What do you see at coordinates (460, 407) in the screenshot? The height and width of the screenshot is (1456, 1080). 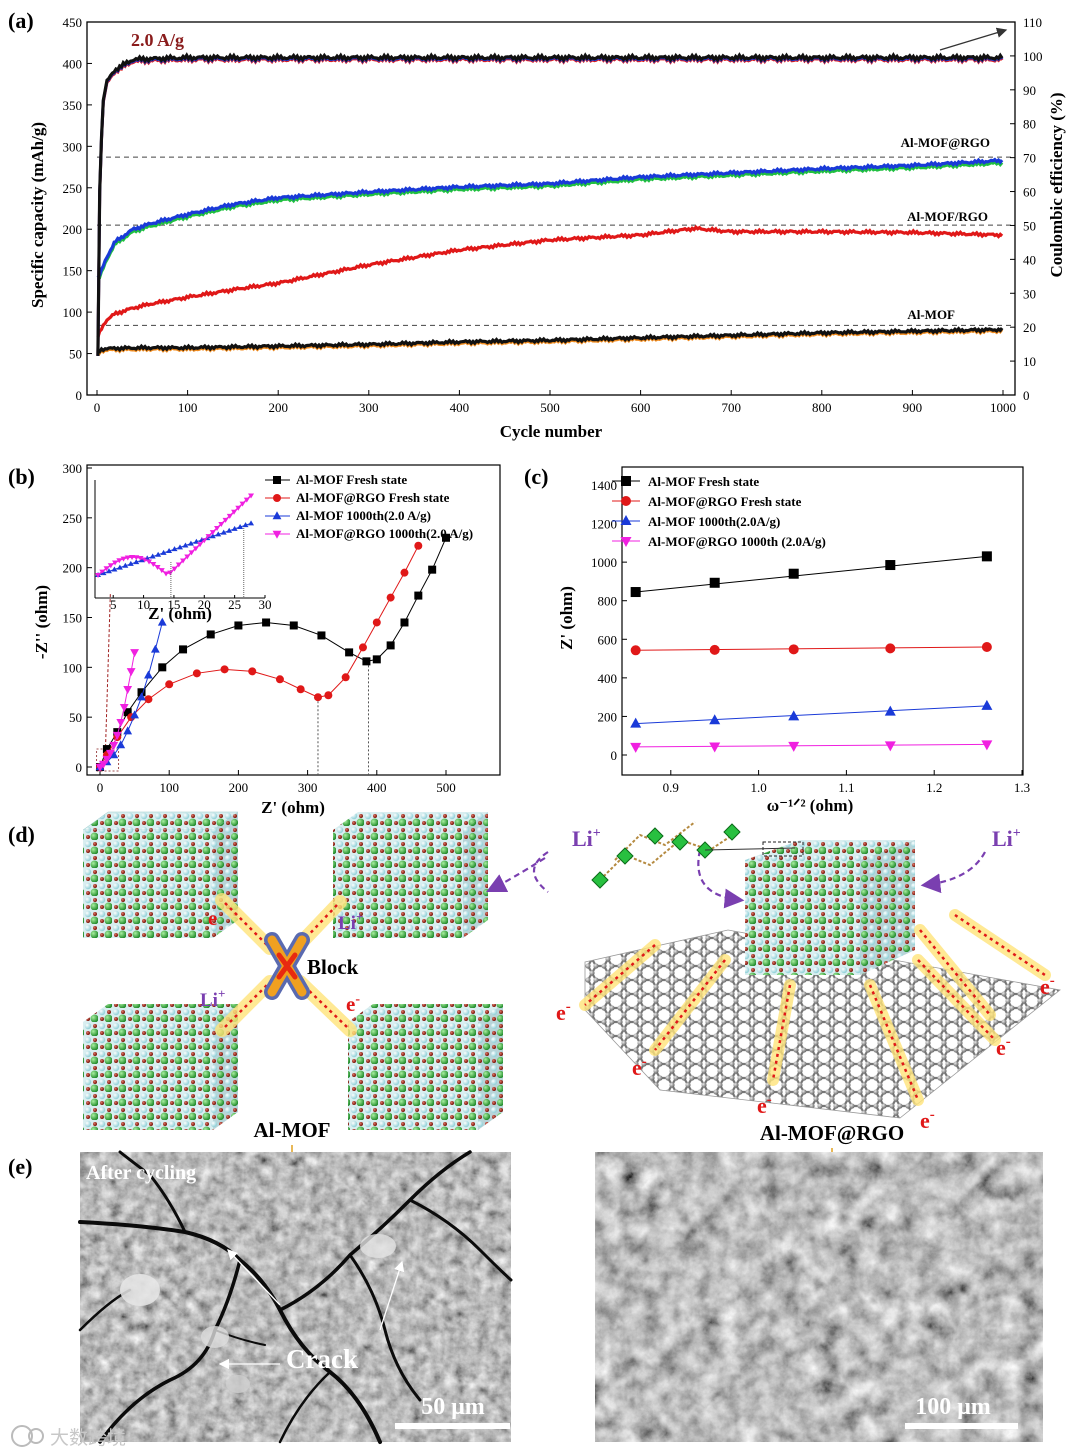 I see `x-tick-label-a: 400` at bounding box center [460, 407].